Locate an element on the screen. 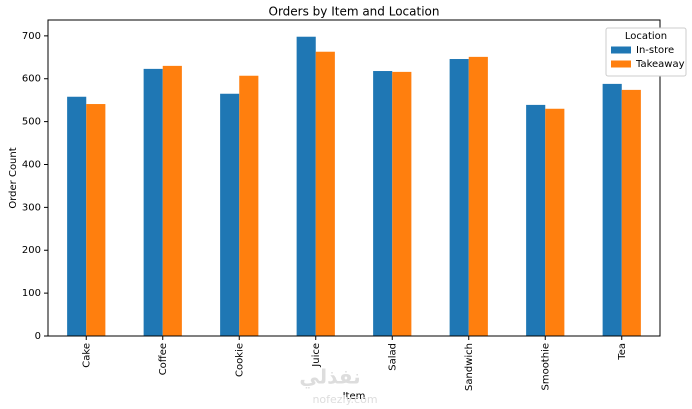 The height and width of the screenshot is (409, 692). y-tick-label: 500 is located at coordinates (31, 122).